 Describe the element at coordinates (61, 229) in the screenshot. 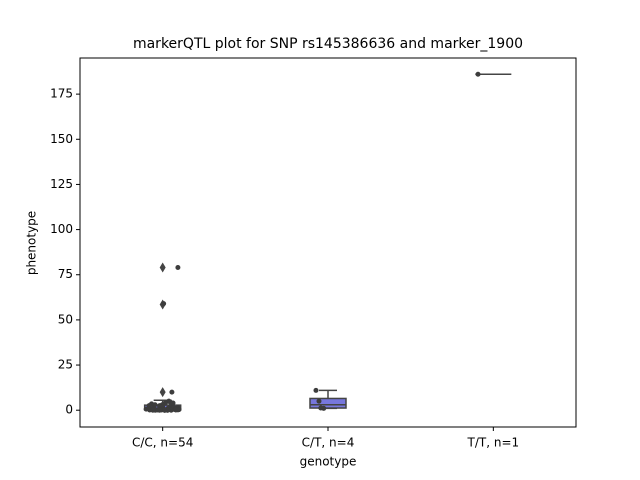

I see `y-tick-label: 100` at that location.